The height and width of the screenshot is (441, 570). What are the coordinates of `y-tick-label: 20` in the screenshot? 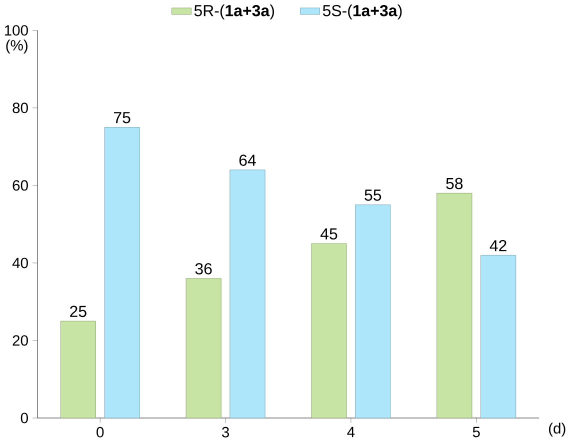 It's located at (20, 340).